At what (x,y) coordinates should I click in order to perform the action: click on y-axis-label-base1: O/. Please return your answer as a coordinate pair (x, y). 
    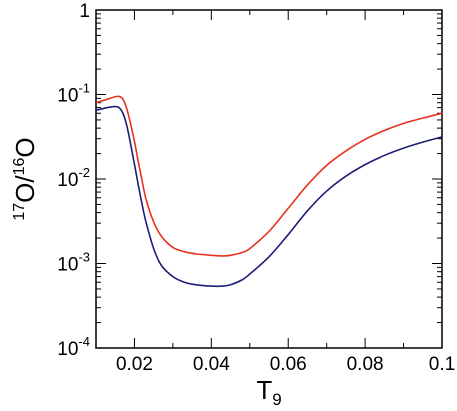
    Looking at the image, I should click on (25, 189).